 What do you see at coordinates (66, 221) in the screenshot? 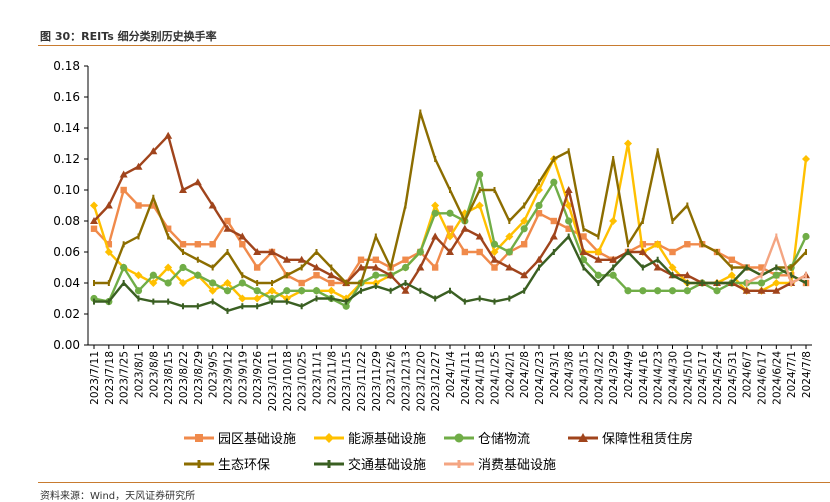
I see `y-tick-label: 0.08` at bounding box center [66, 221].